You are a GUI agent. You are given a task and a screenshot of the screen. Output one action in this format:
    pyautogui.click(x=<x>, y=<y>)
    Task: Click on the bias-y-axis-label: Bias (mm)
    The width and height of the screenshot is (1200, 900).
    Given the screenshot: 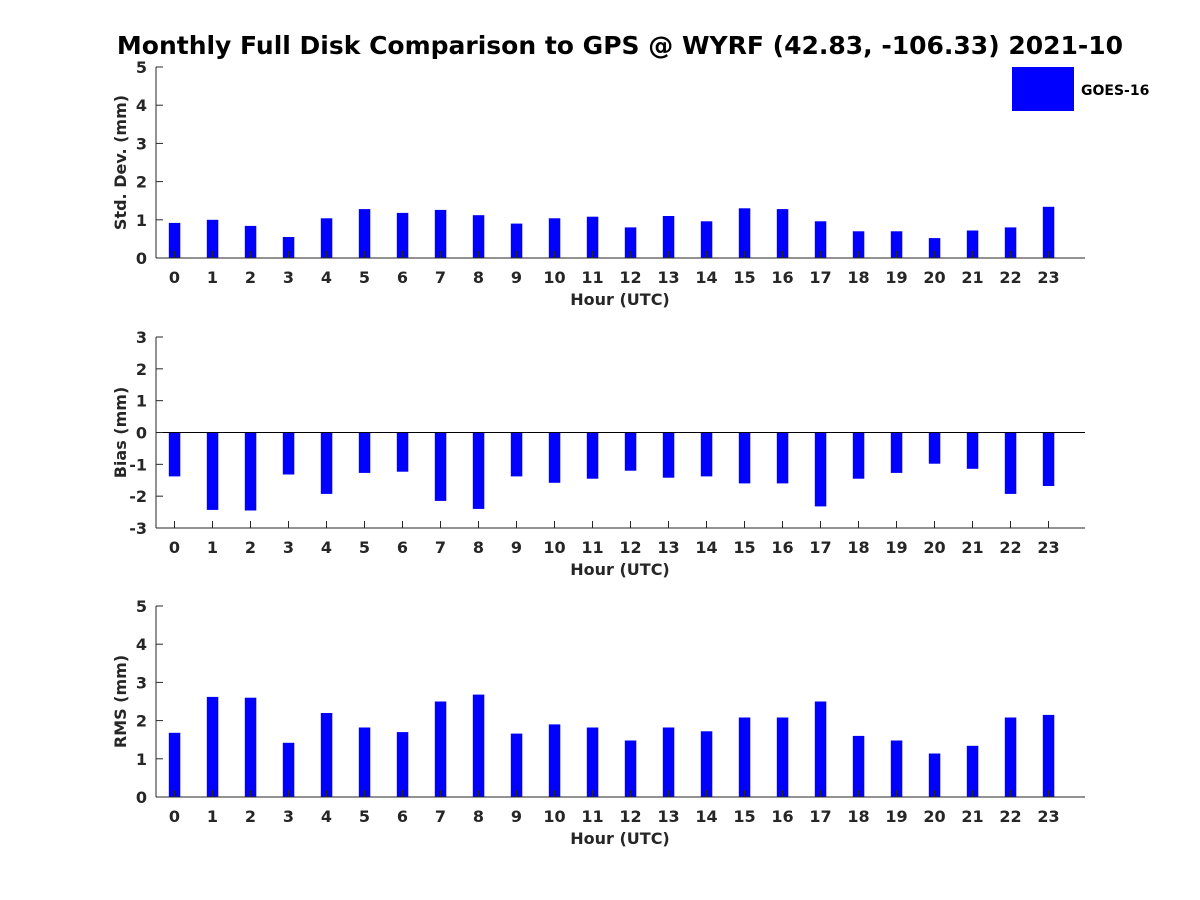 What is the action you would take?
    pyautogui.click(x=120, y=433)
    